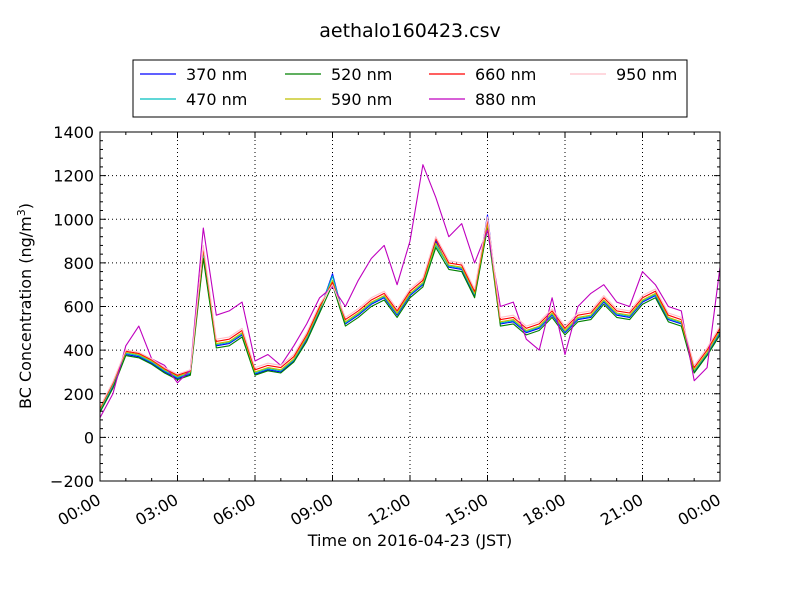 The height and width of the screenshot is (604, 800). I want to click on y-axis-label: BC Concentration (ng/m3), so click(25, 306).